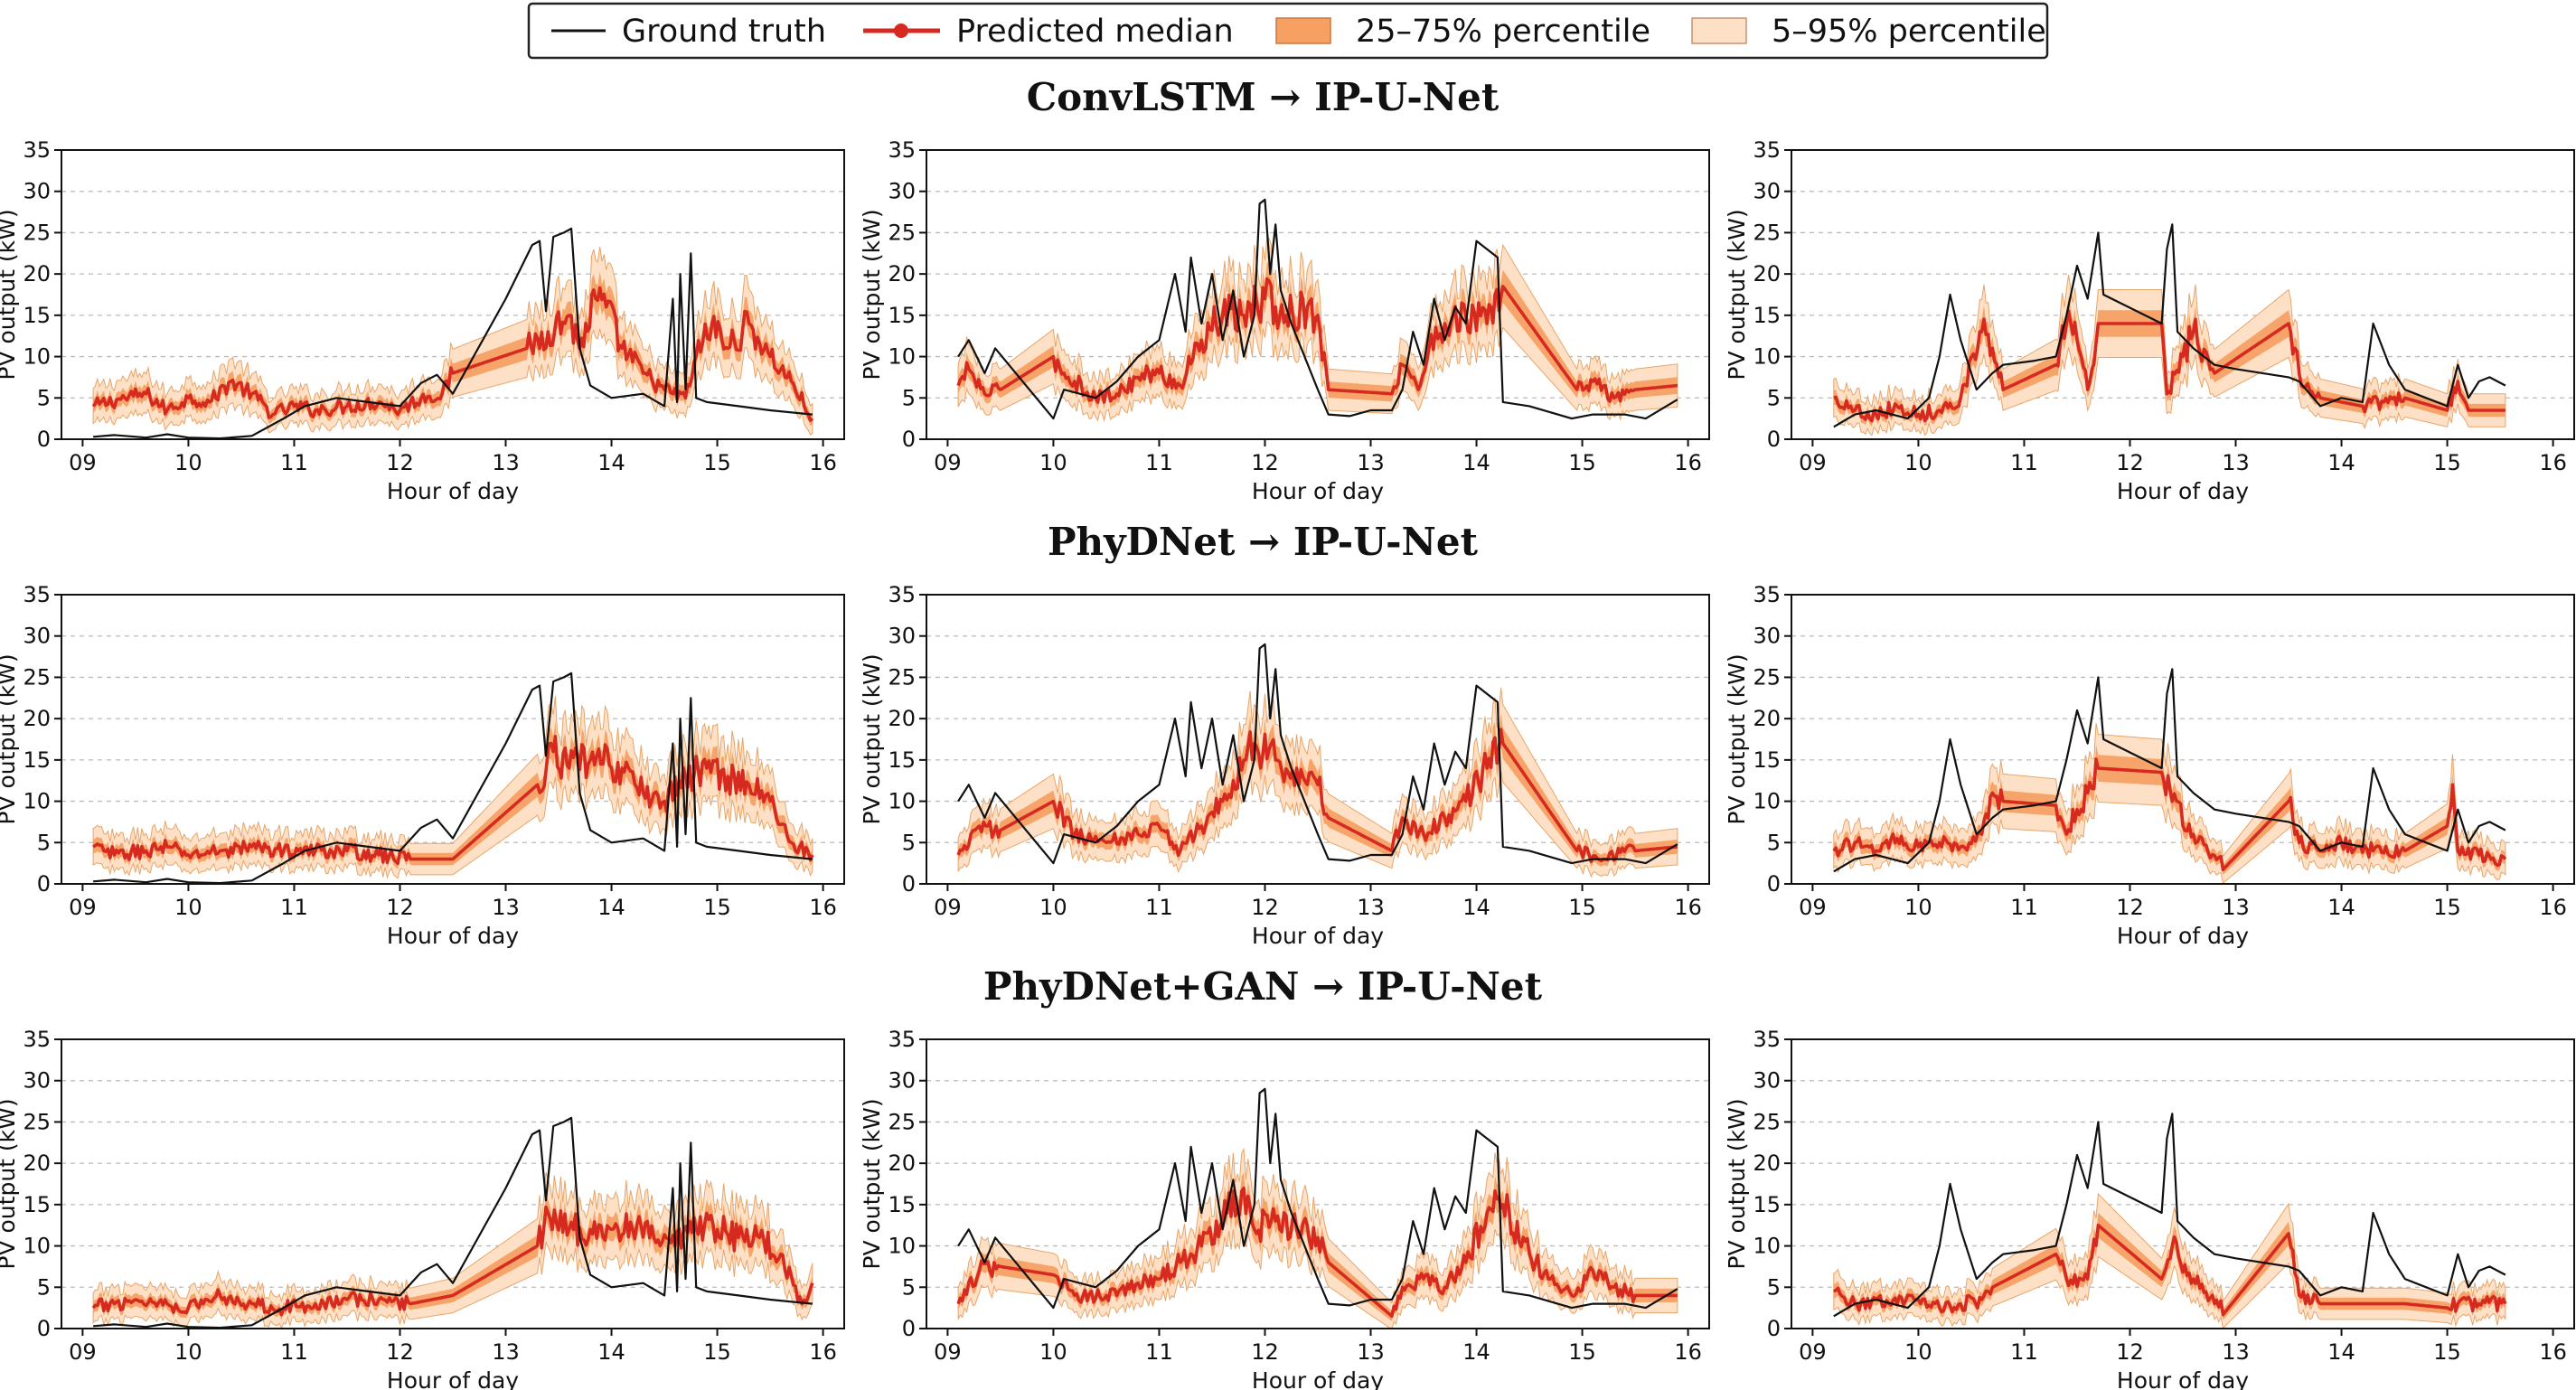  Describe the element at coordinates (1263, 97) in the screenshot. I see `row-title-1: ConvLSTM → IP-U-Net` at that location.